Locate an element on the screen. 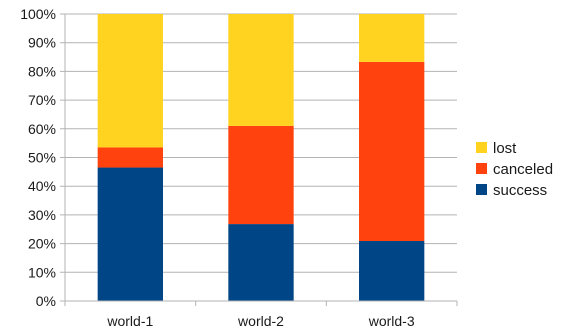  y-tick-label: 20% is located at coordinates (42, 244).